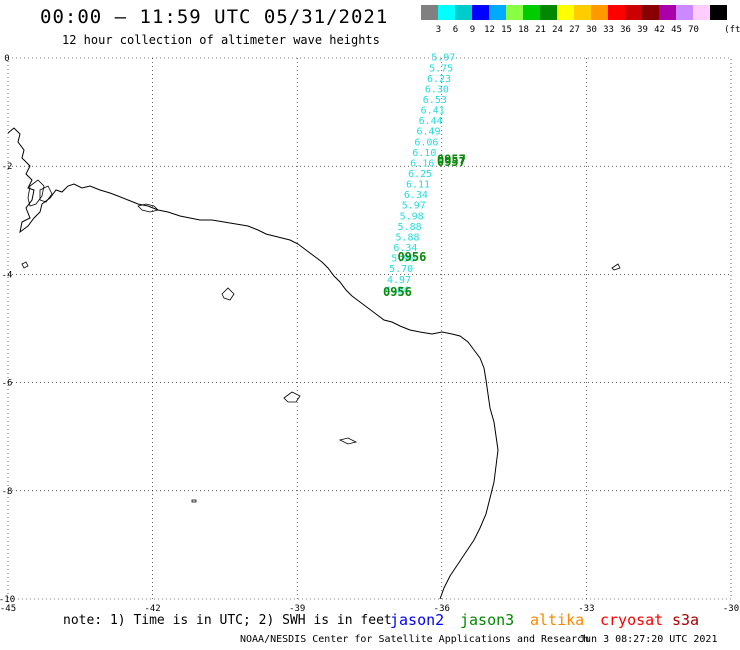  What do you see at coordinates (431, 121) in the screenshot?
I see `wave-height-label: 6.44` at bounding box center [431, 121].